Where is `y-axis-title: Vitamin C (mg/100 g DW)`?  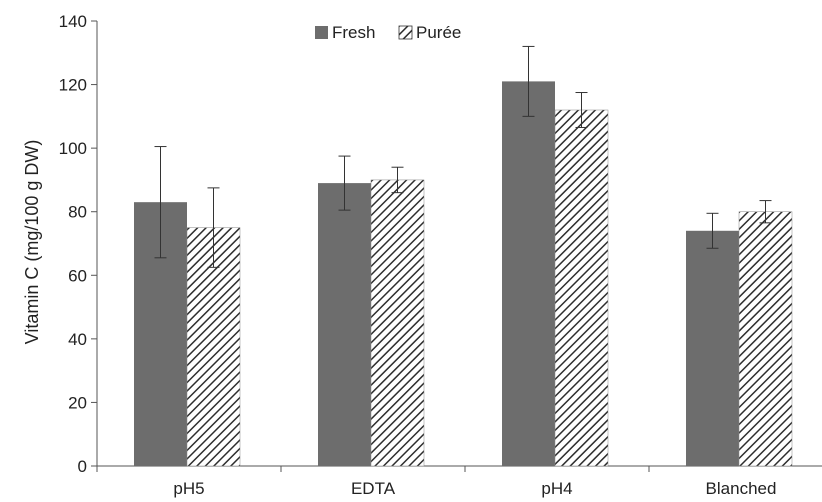 y-axis-title: Vitamin C (mg/100 g DW) is located at coordinates (32, 242).